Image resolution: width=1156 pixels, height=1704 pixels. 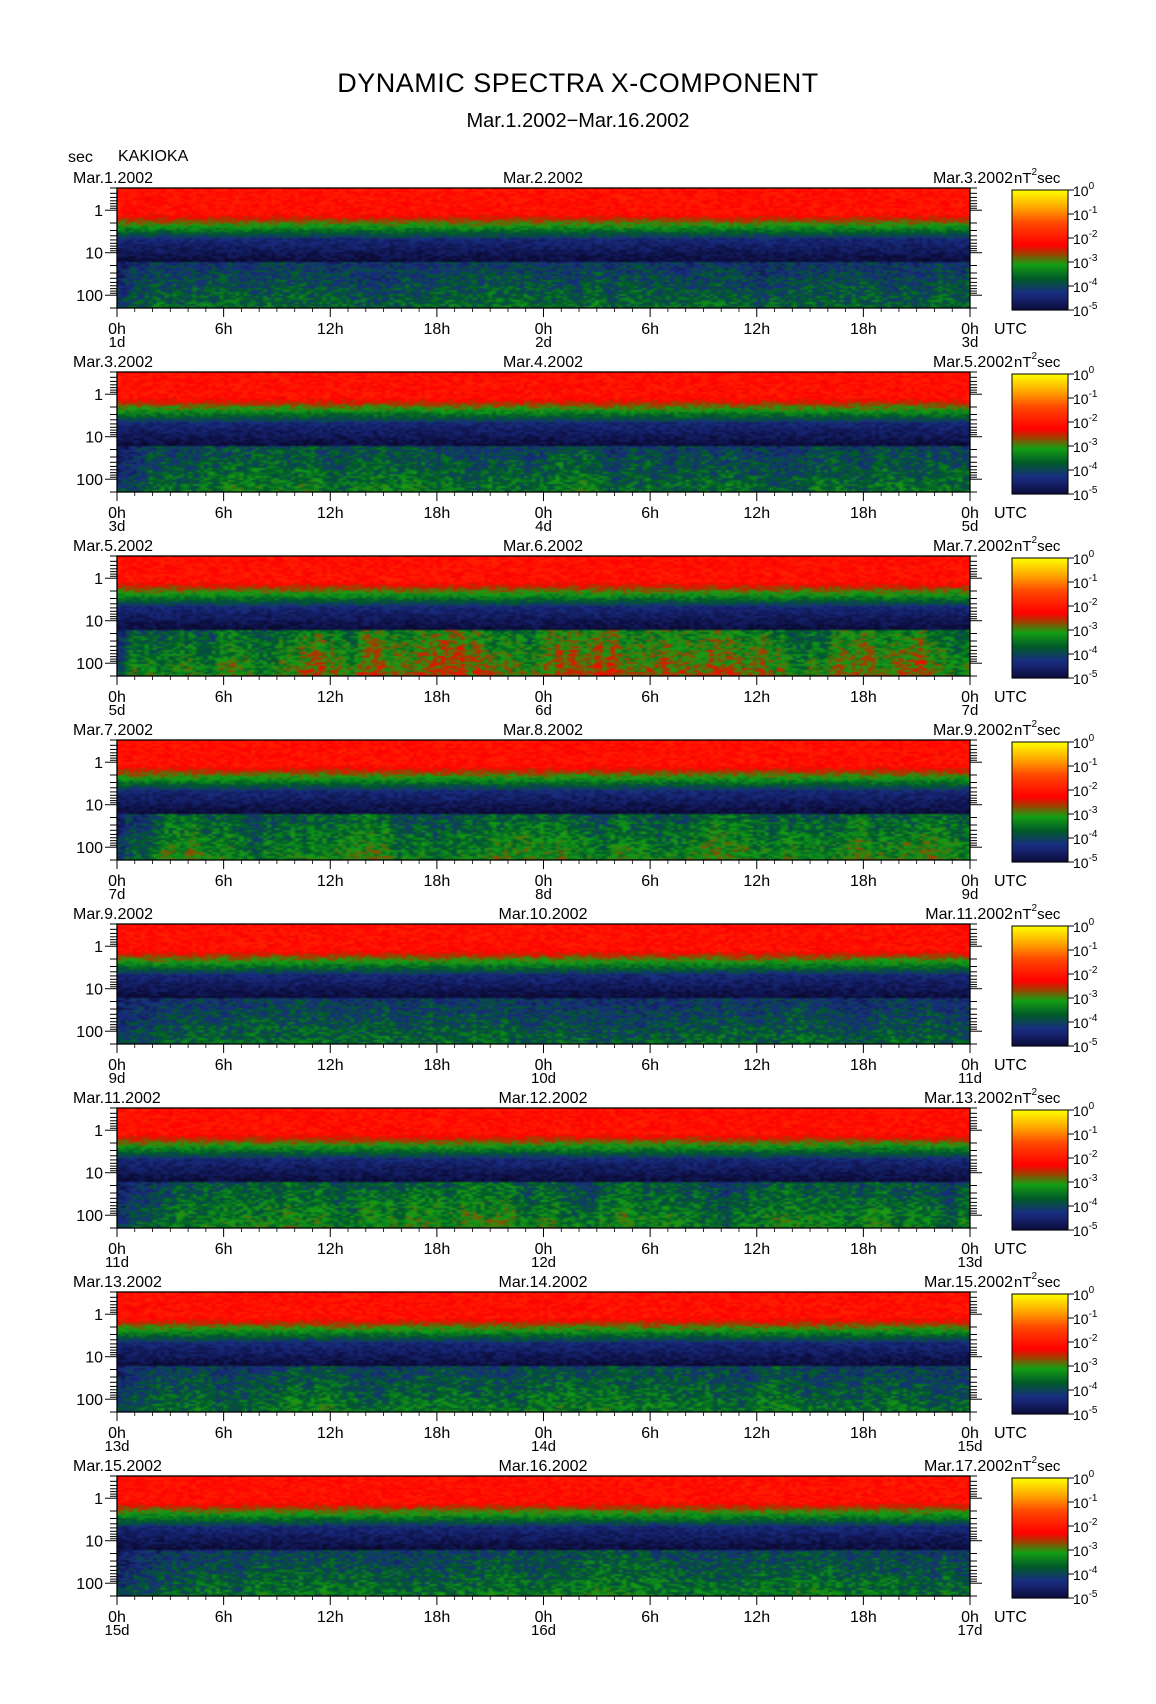 What do you see at coordinates (1085, 1502) in the screenshot?
I see `colorbar-tick-label: 10⁻¹` at bounding box center [1085, 1502].